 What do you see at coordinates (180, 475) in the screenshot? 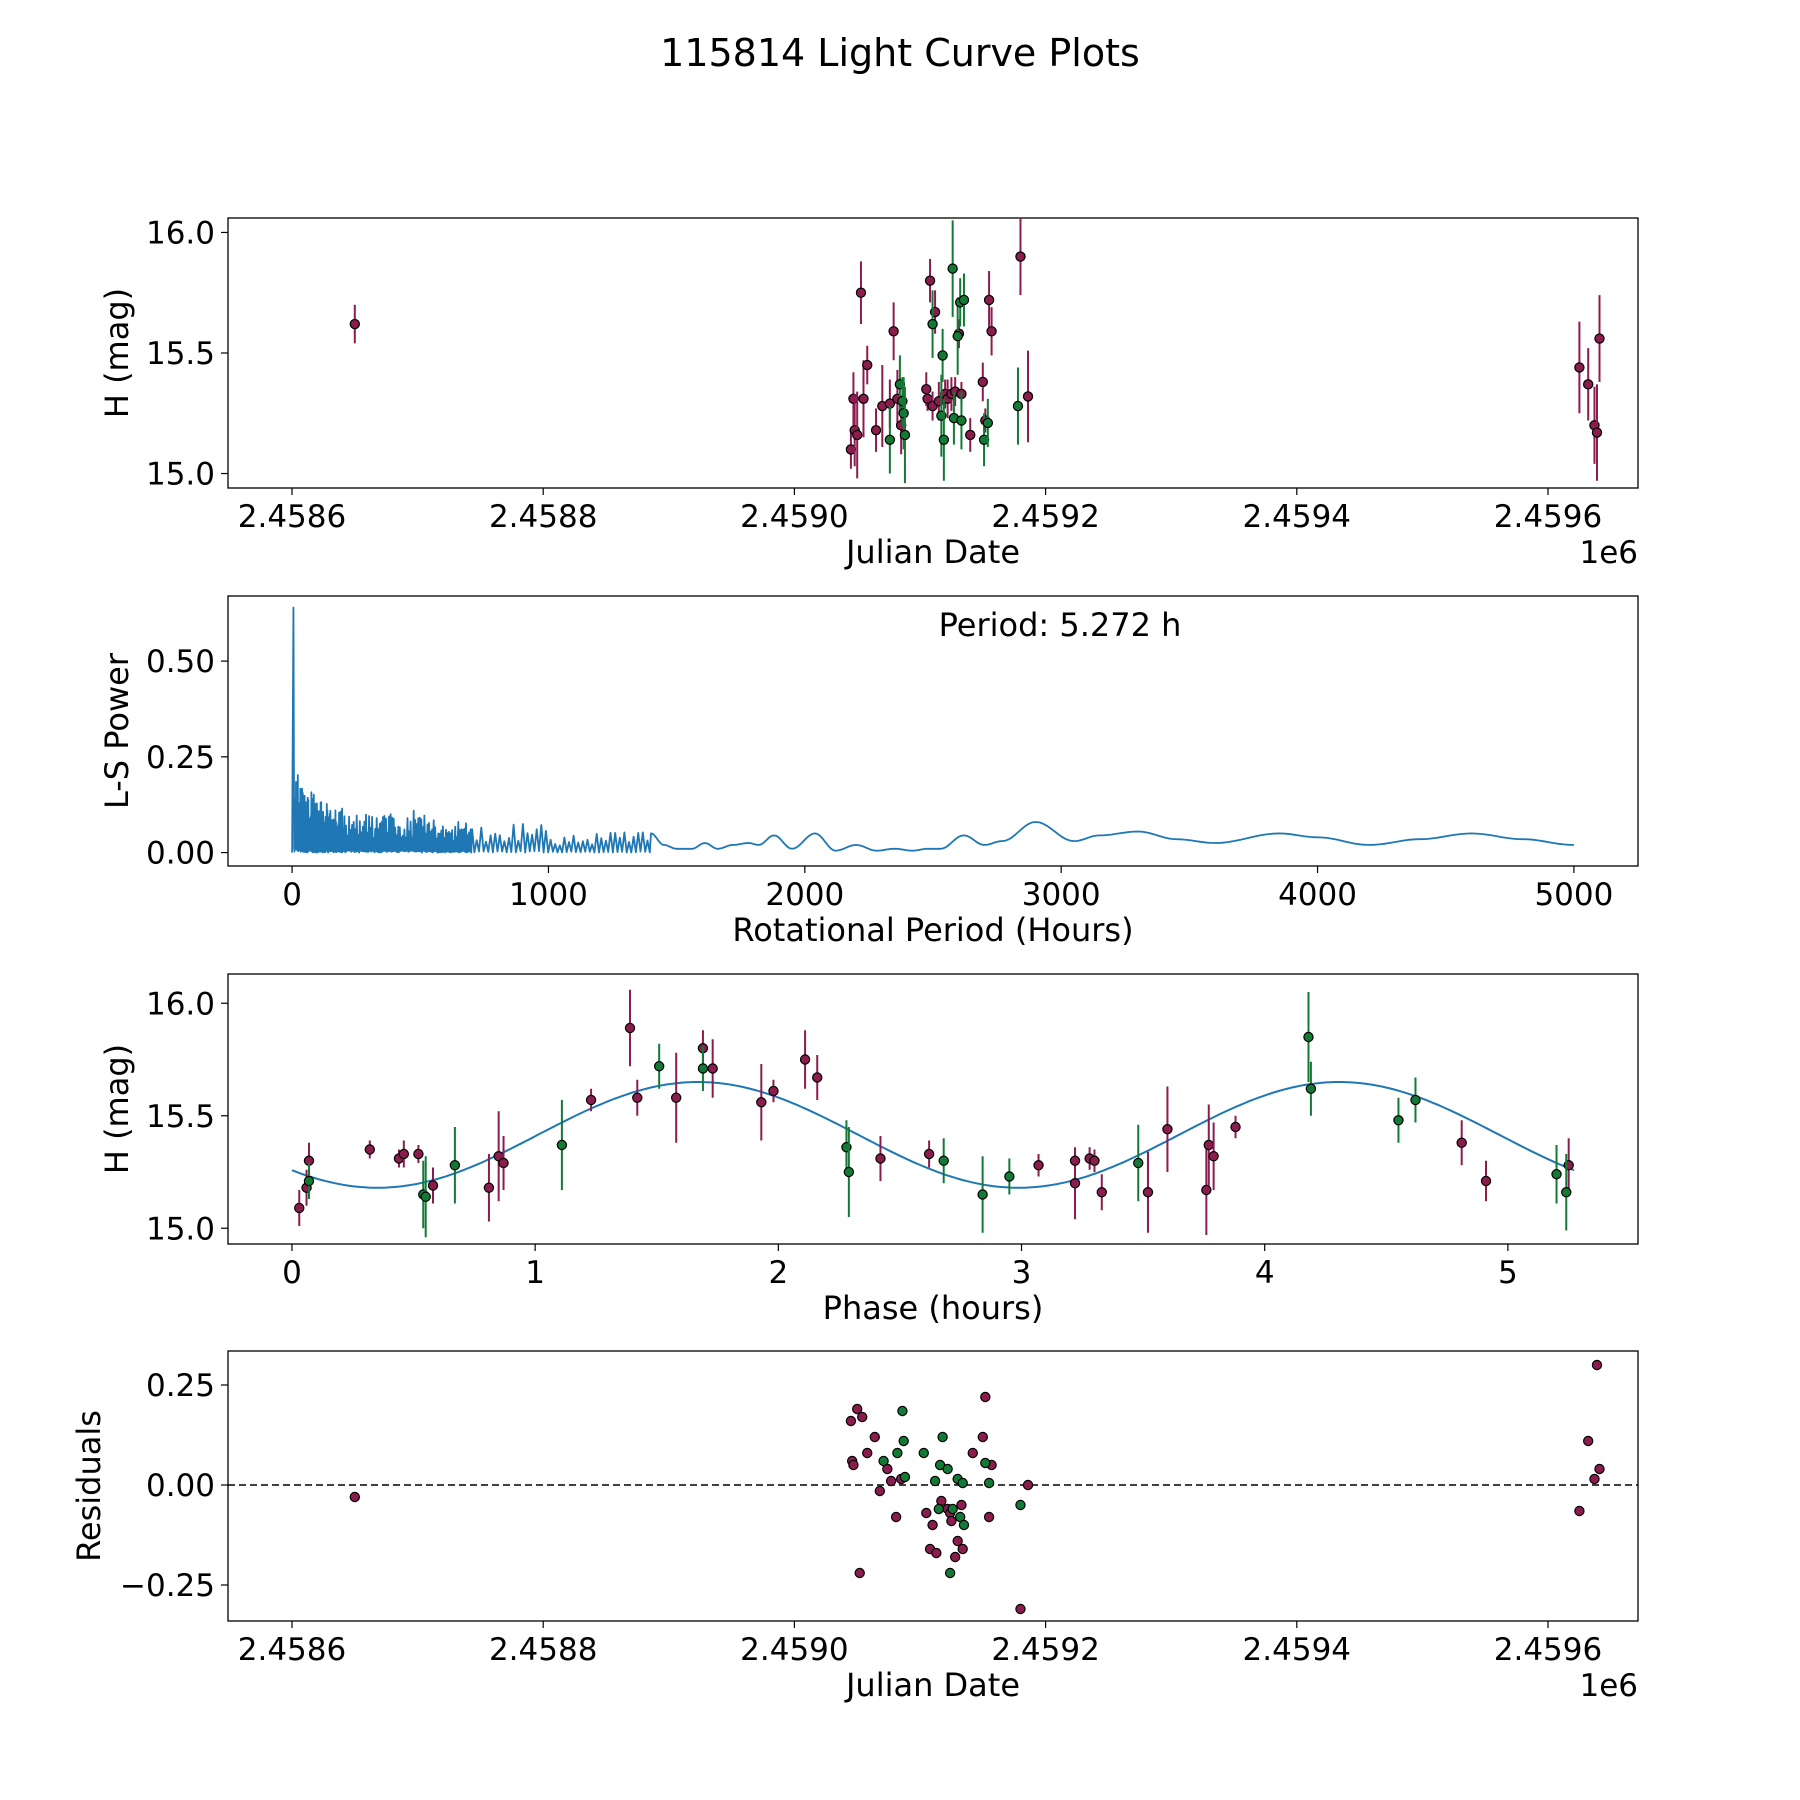
I see `lightcurve-ytick-label: 15.0` at bounding box center [180, 475].